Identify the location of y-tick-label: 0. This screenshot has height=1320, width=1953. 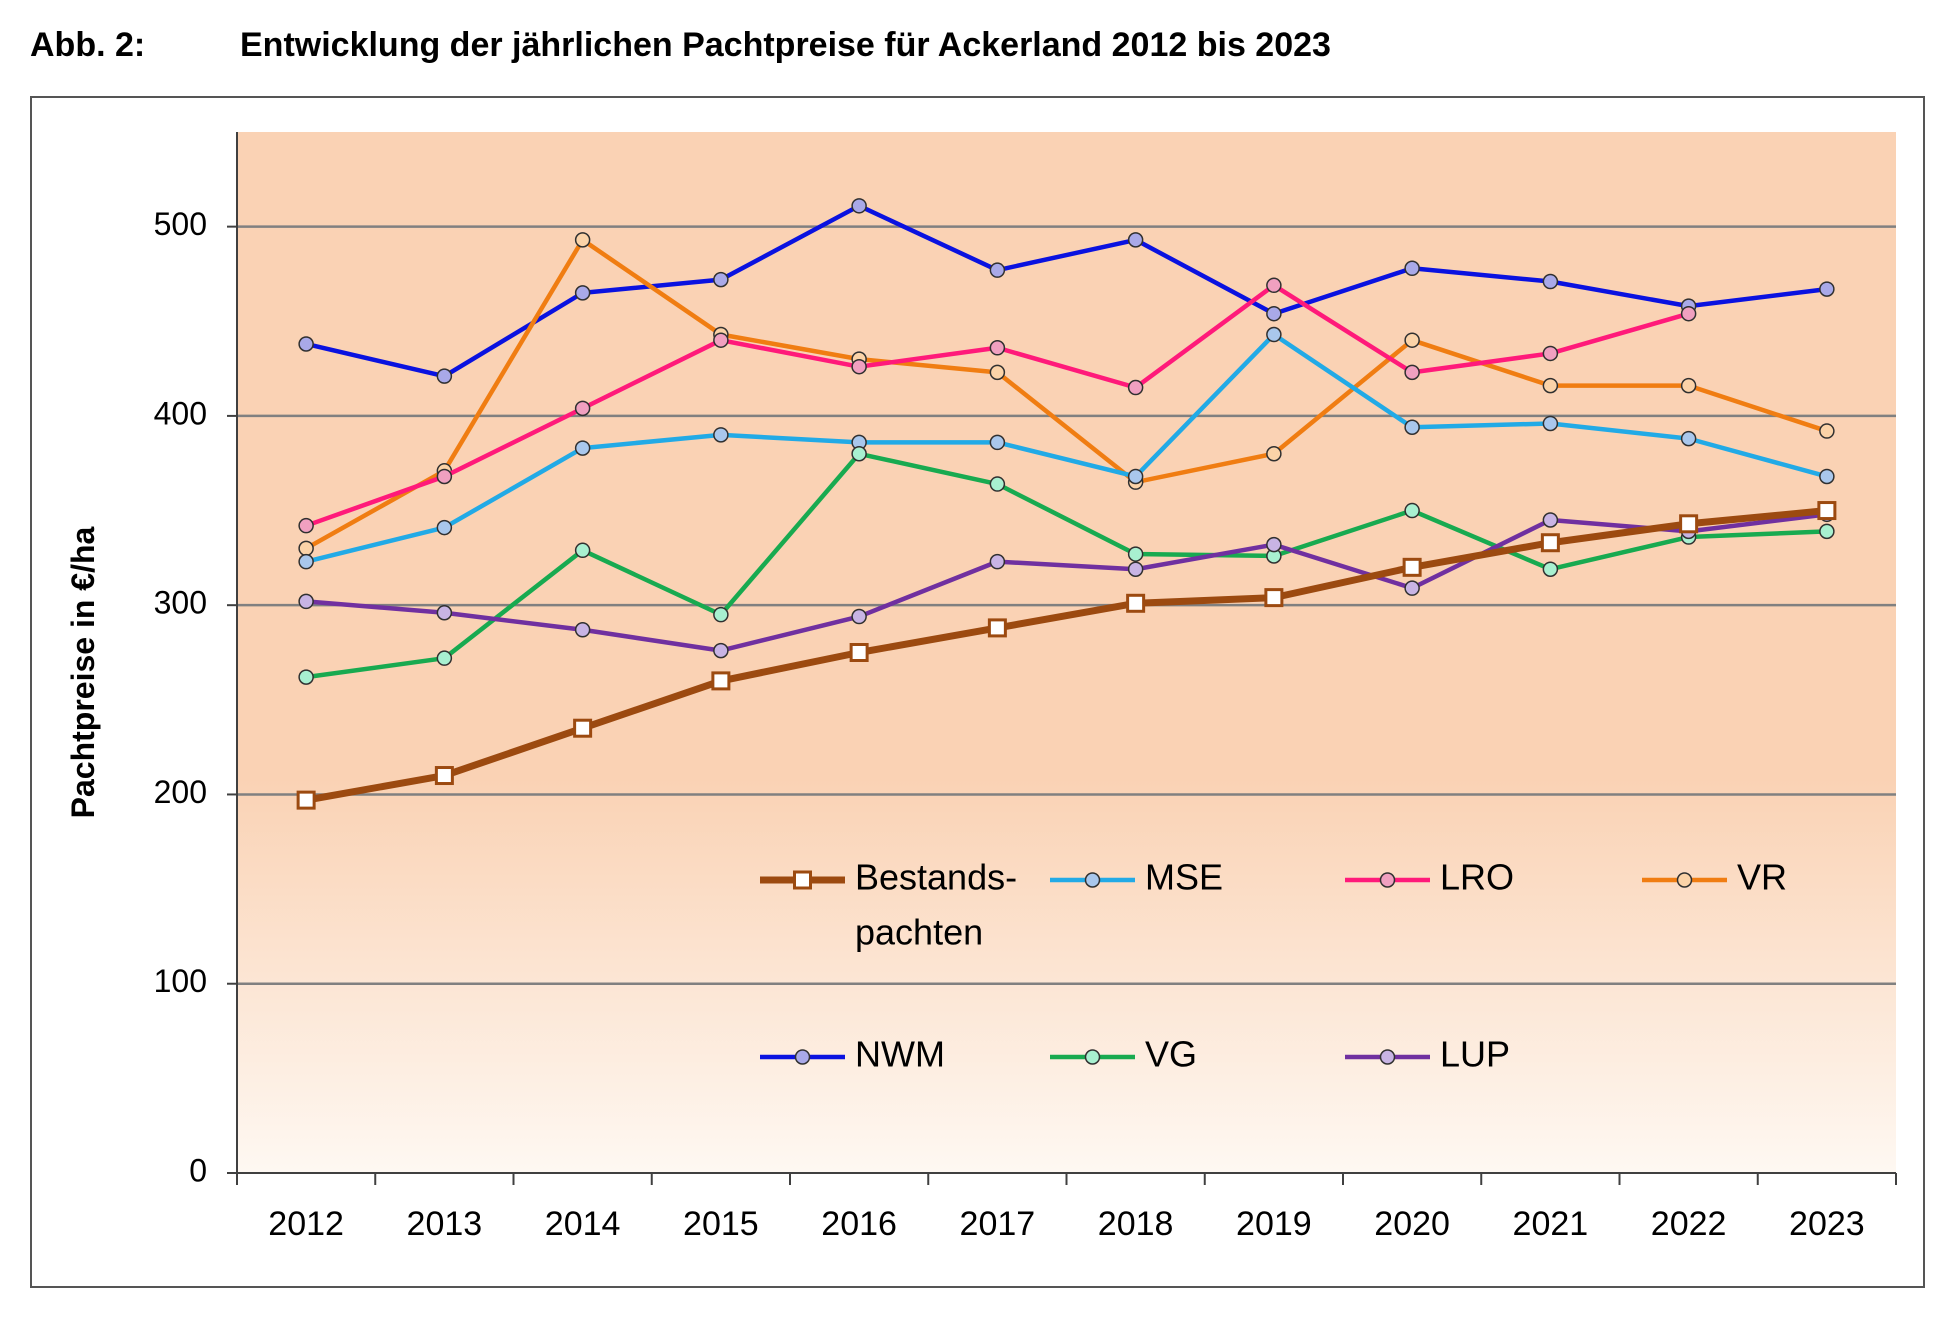
(198, 1170).